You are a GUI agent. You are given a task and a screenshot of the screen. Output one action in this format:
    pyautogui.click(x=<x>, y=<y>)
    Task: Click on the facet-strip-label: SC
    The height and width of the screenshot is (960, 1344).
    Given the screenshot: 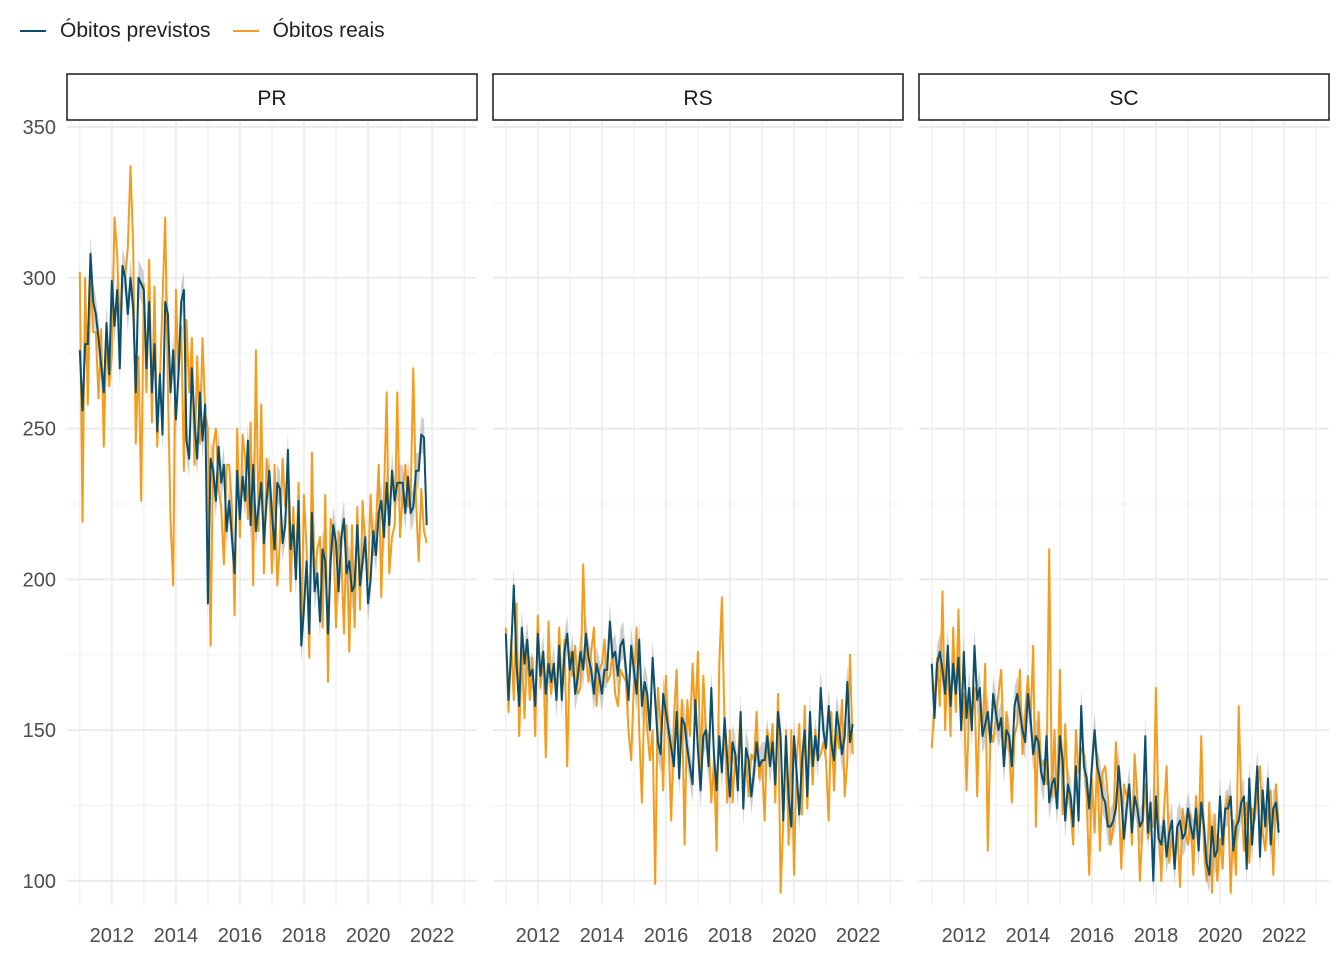 What is the action you would take?
    pyautogui.click(x=1123, y=98)
    